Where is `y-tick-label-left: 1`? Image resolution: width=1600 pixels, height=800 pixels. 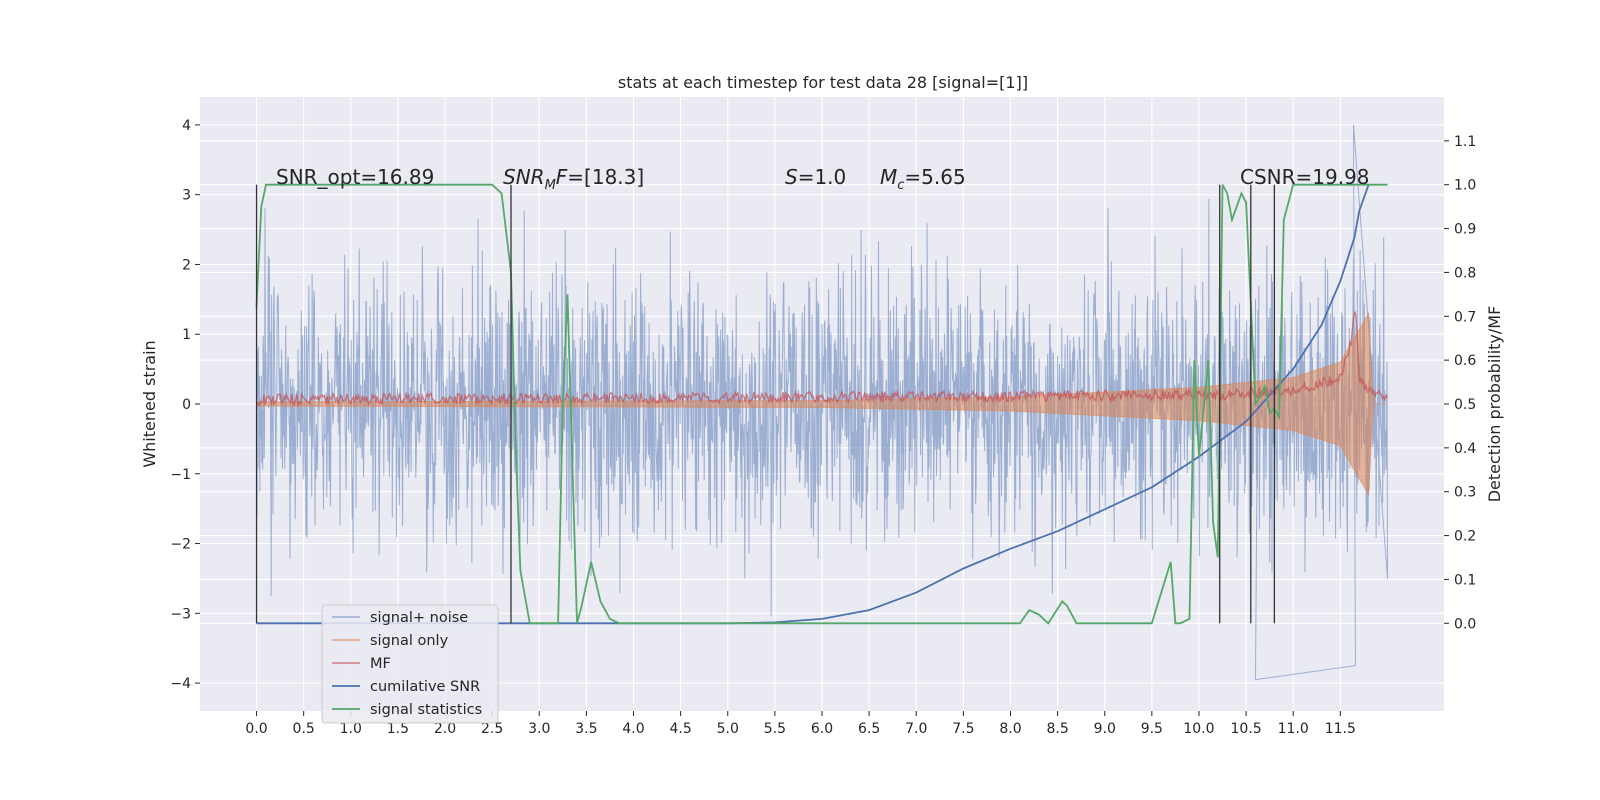
y-tick-label-left: 1 is located at coordinates (186, 335).